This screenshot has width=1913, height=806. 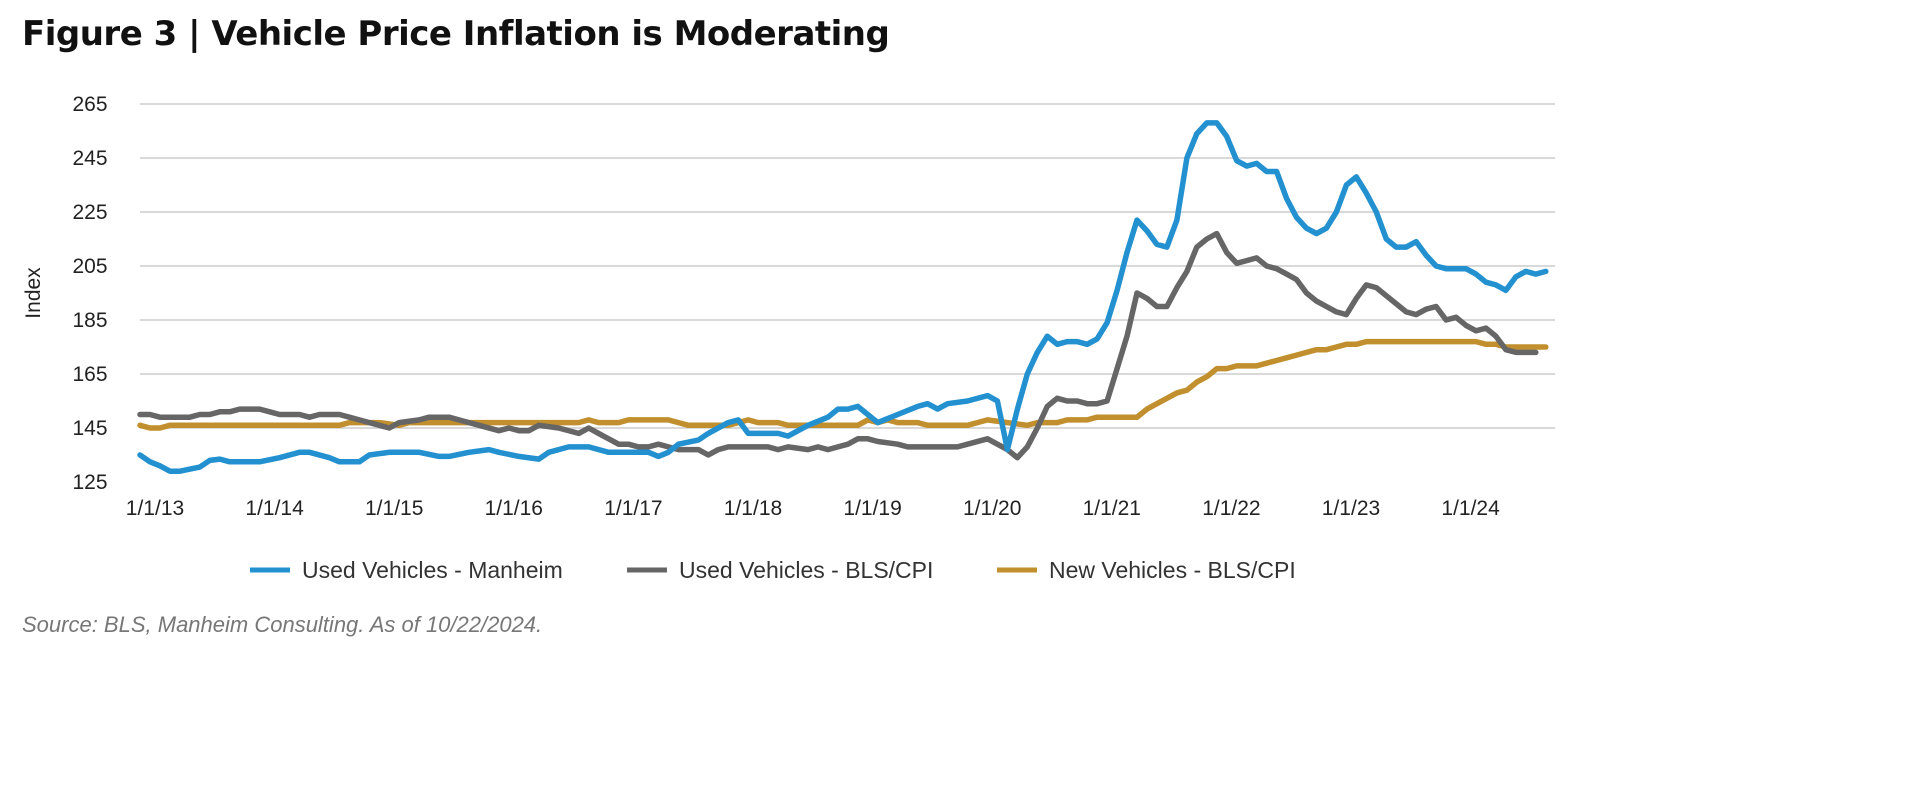 I want to click on y-axis-label: Index, so click(x=33, y=293).